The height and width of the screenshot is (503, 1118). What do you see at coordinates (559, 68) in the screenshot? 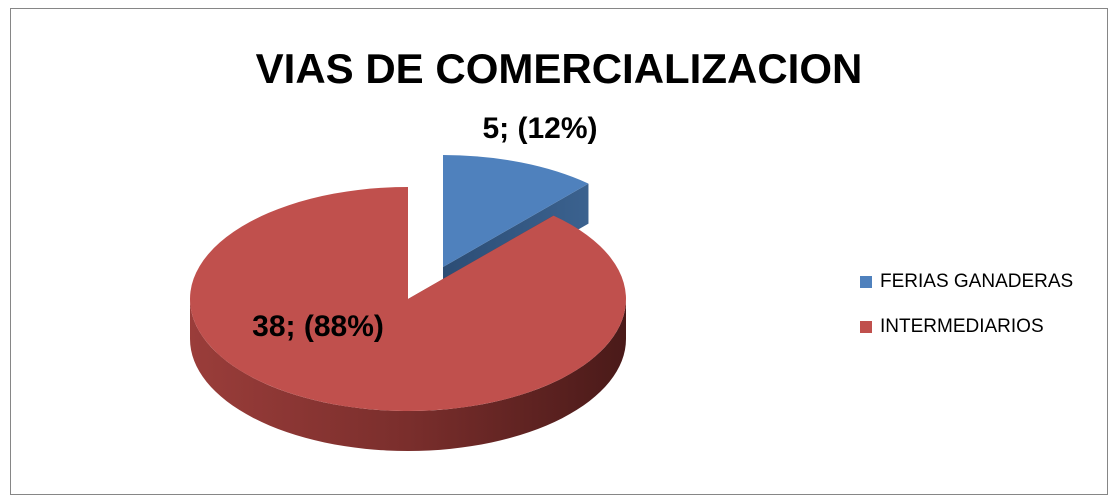
I see `chart-title: VIAS DE COMERCIALIZACION` at bounding box center [559, 68].